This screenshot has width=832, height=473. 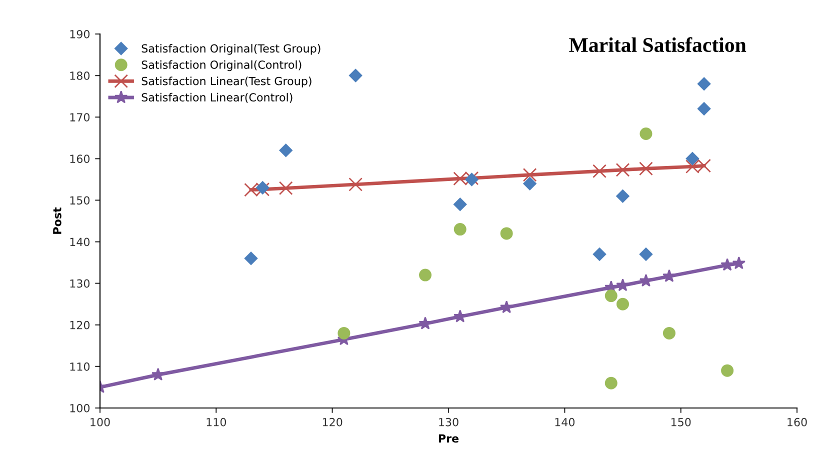 I want to click on y-tick-label: 170, so click(x=80, y=117).